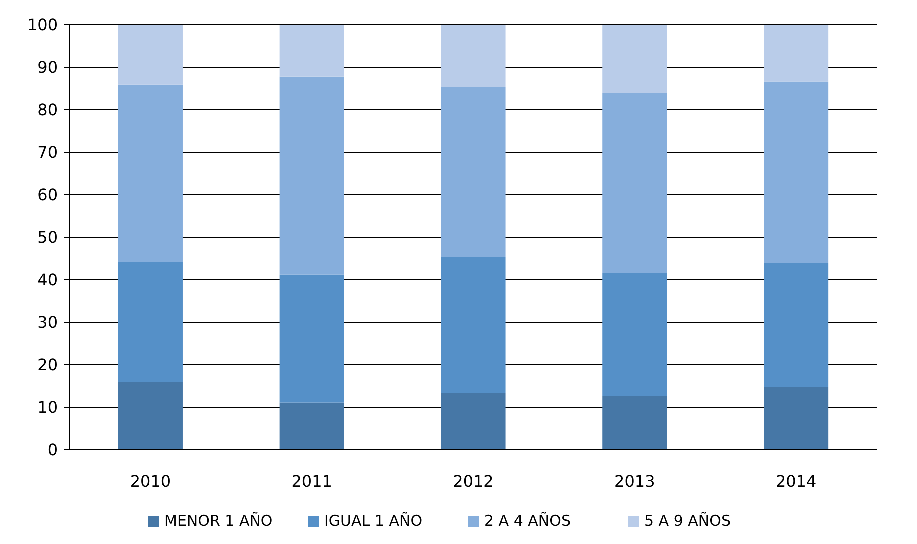 The width and height of the screenshot is (917, 544). Describe the element at coordinates (48, 110) in the screenshot. I see `y-tick-label: 80` at that location.